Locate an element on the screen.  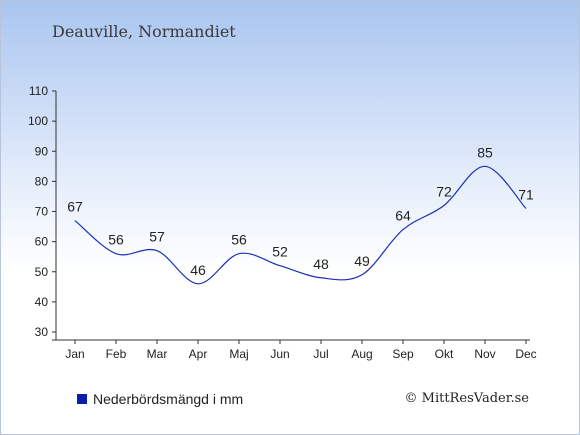
x-tick-label: Aug is located at coordinates (361, 354).